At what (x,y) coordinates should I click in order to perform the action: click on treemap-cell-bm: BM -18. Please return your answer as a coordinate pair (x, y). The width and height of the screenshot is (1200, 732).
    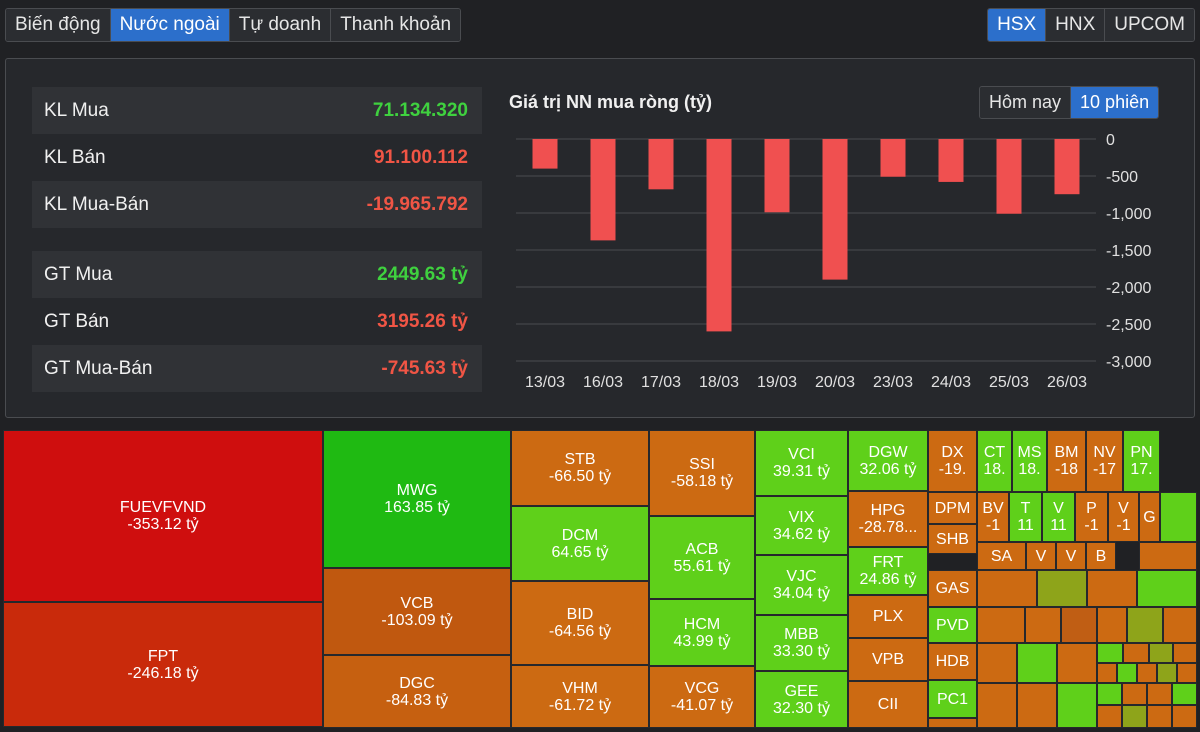
    Looking at the image, I should click on (1066, 461).